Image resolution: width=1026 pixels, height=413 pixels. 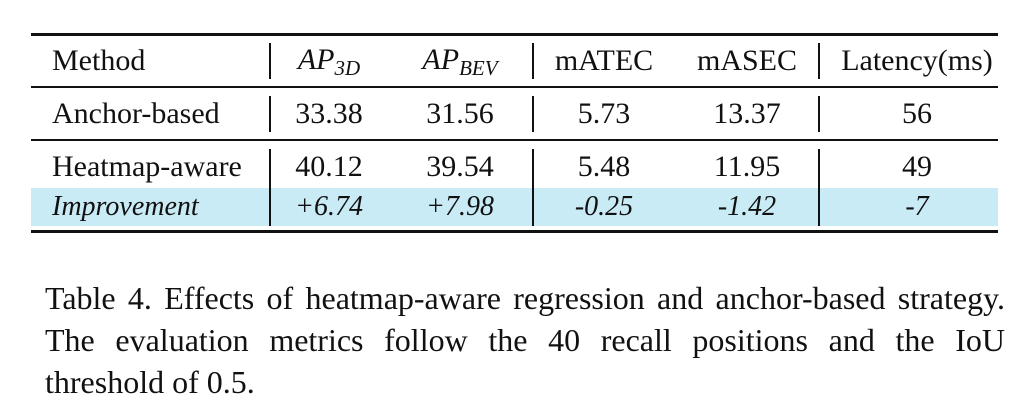 What do you see at coordinates (514, 34) in the screenshot?
I see `table-top-rule` at bounding box center [514, 34].